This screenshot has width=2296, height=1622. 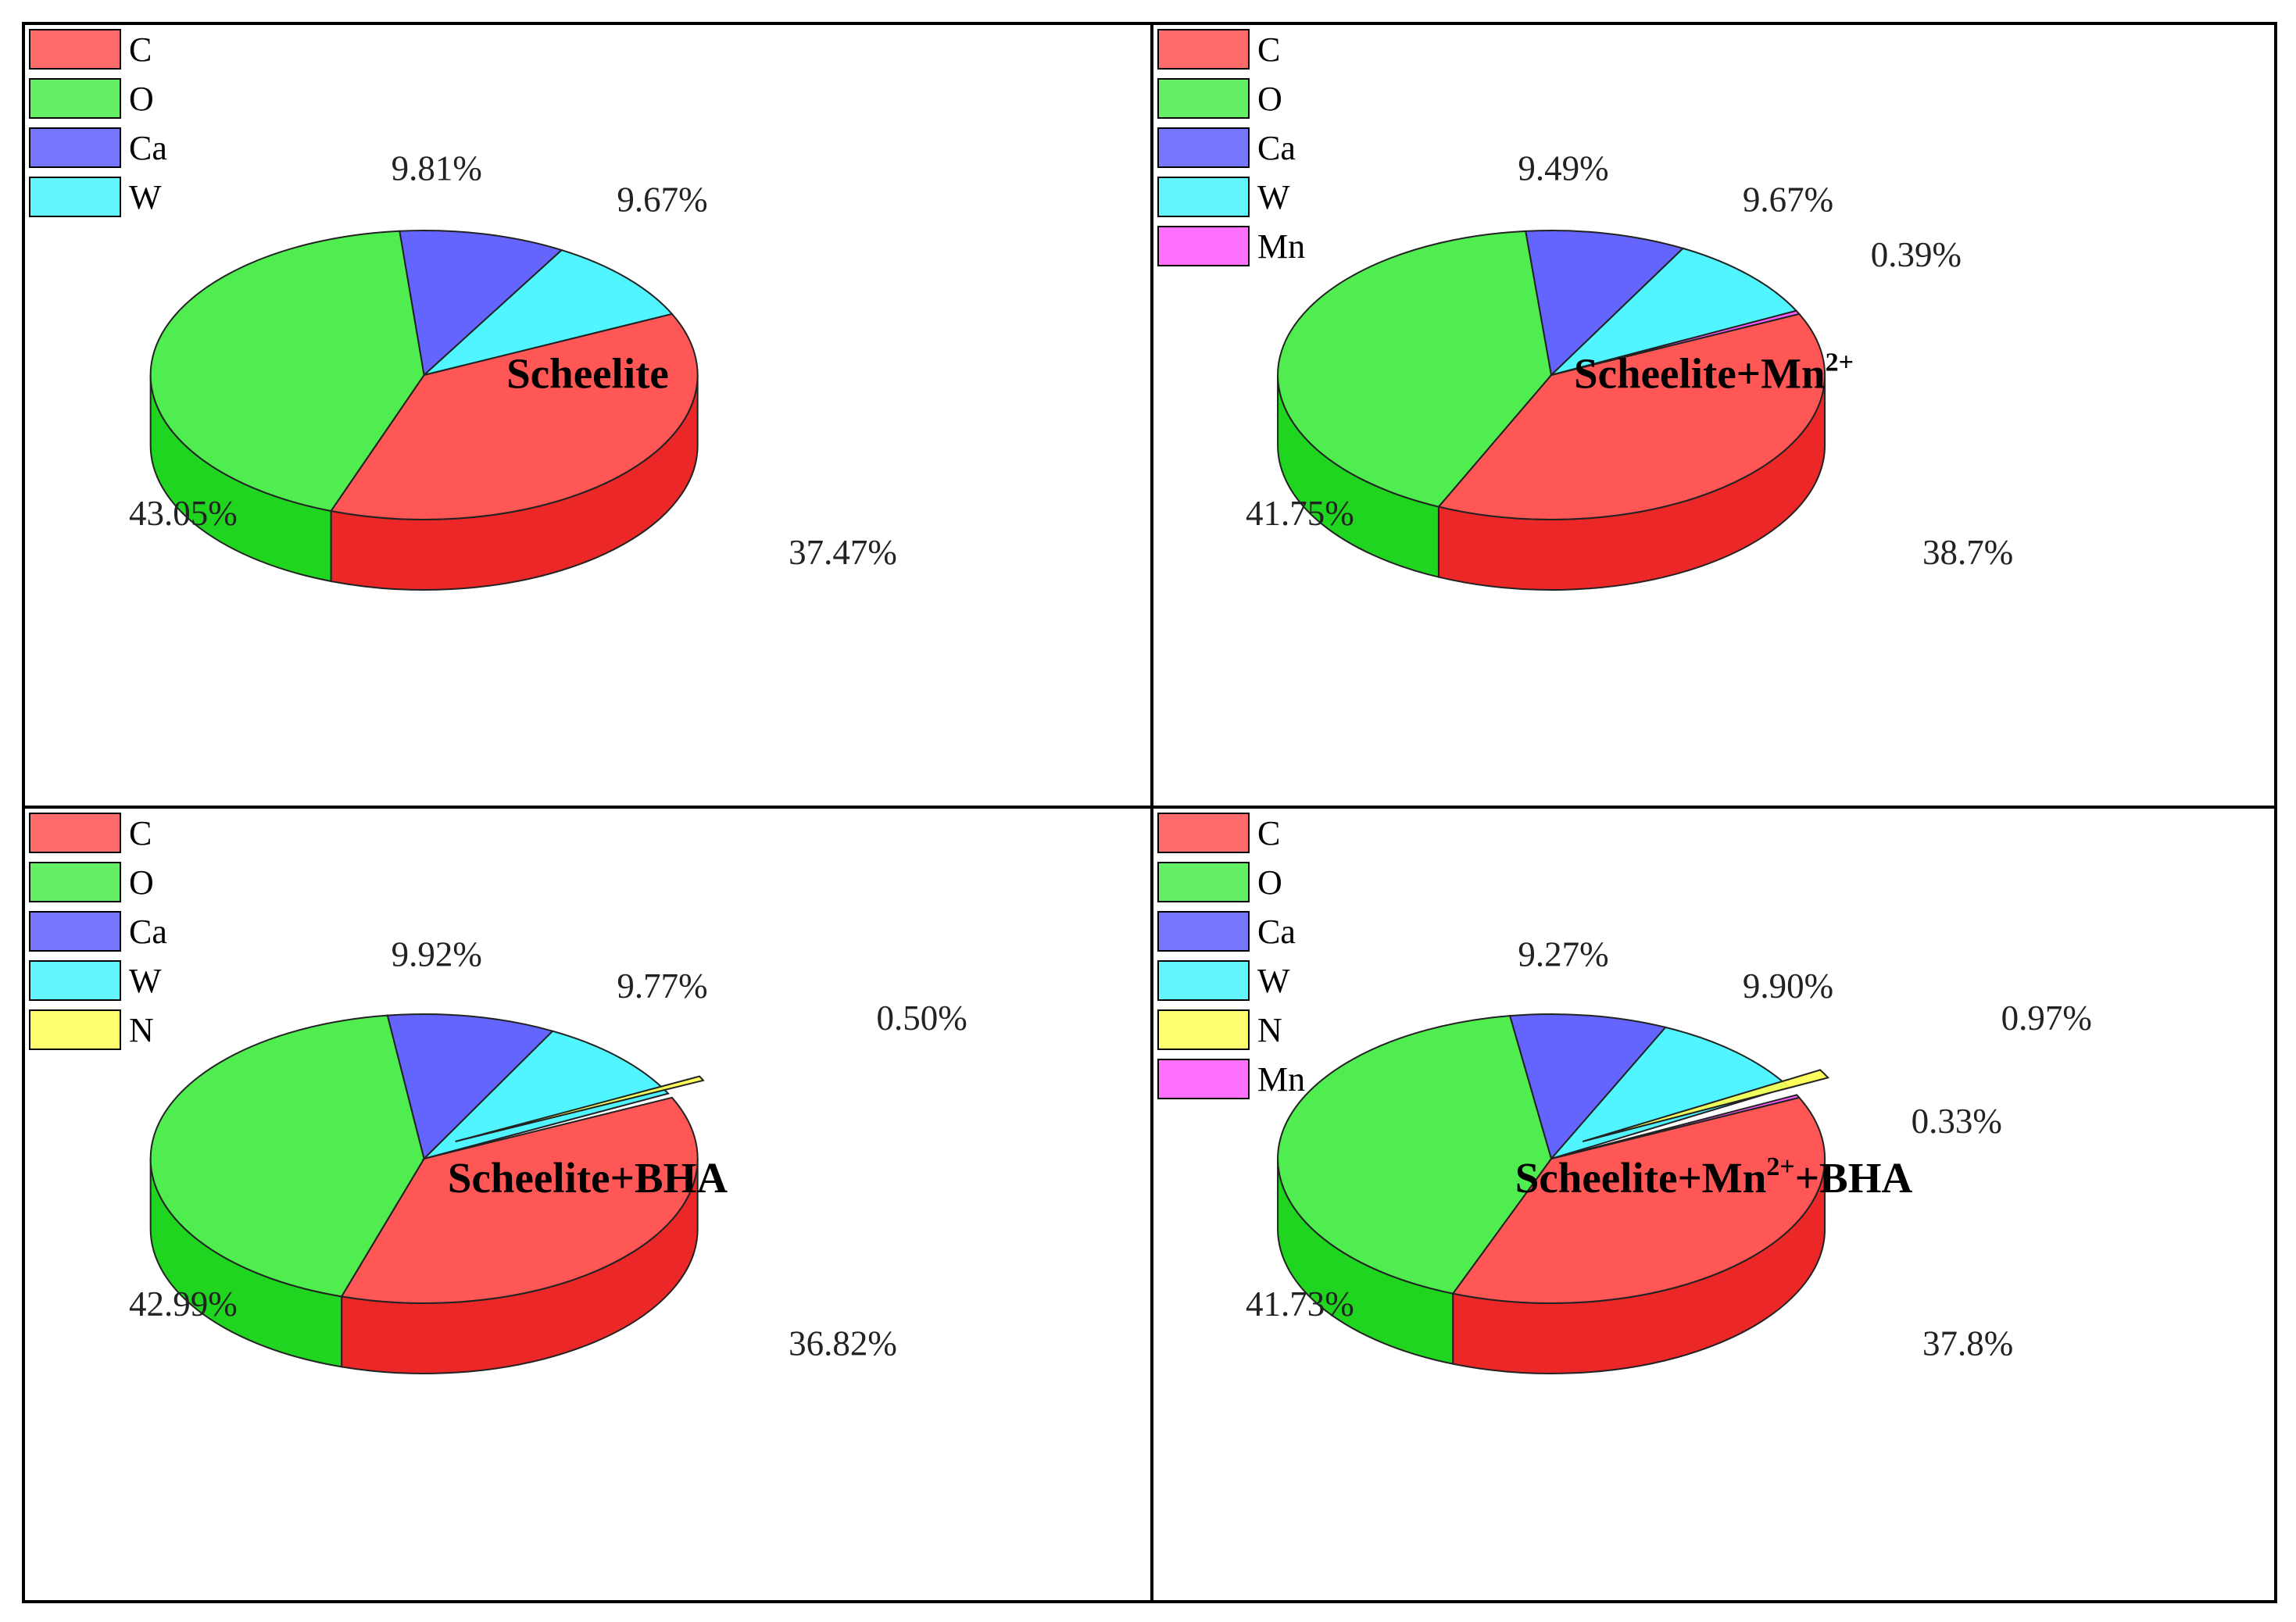 What do you see at coordinates (184, 1304) in the screenshot?
I see `data-label-o: 42.99%` at bounding box center [184, 1304].